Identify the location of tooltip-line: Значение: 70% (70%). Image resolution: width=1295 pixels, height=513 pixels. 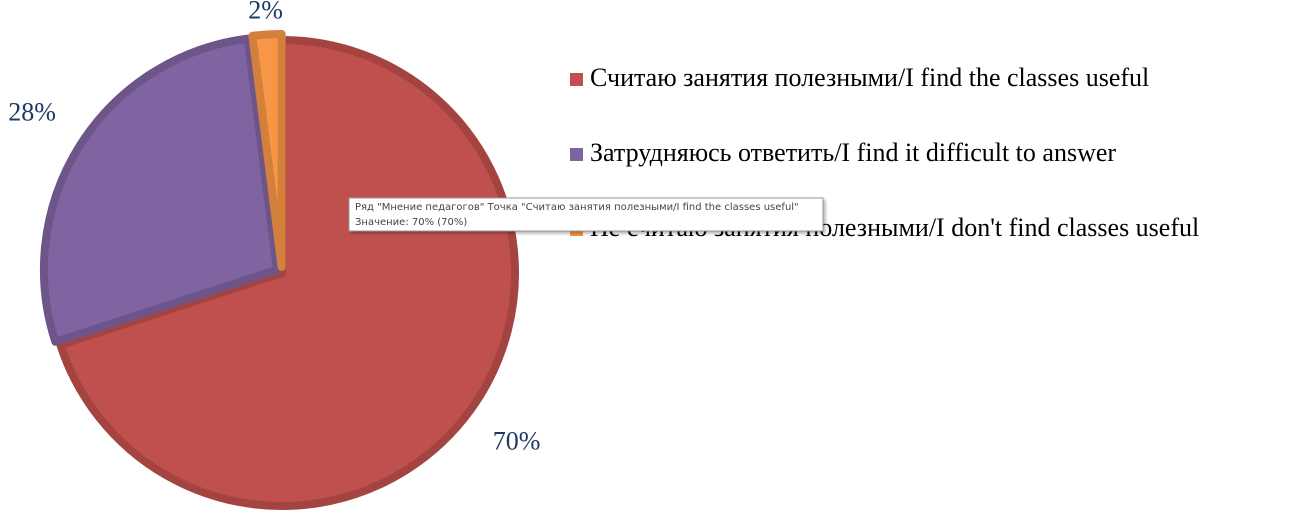
(411, 222).